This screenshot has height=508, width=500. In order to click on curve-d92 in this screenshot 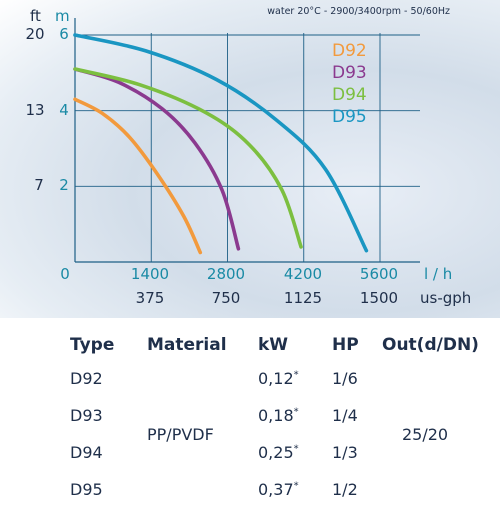, I will do `click(138, 176)`.